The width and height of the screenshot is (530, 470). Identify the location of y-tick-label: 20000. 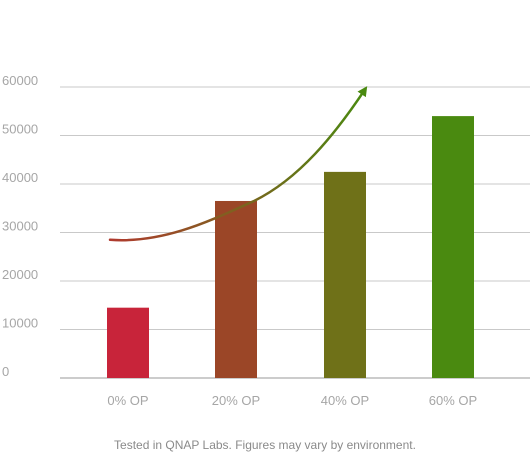
(20, 274).